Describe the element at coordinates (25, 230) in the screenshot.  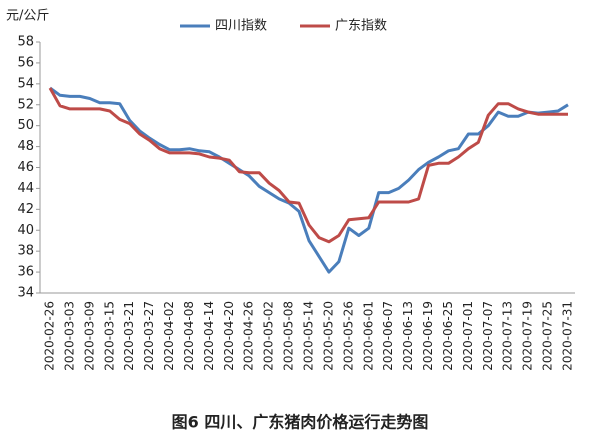
I see `y-tick-label: 40` at that location.